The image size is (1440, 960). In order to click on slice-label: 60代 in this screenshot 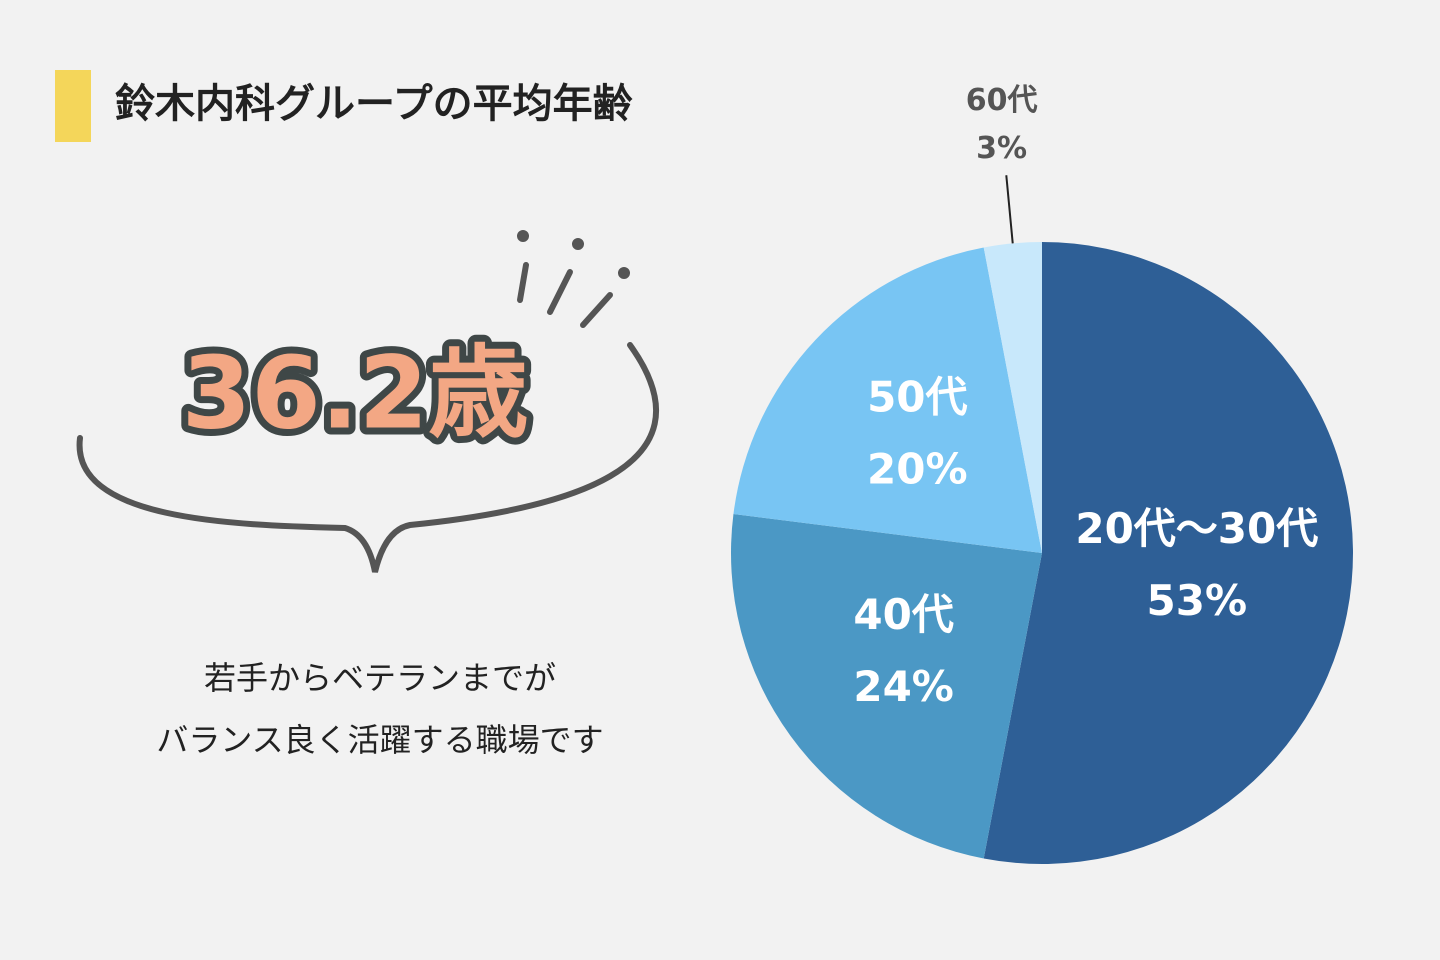, I will do `click(1002, 100)`.